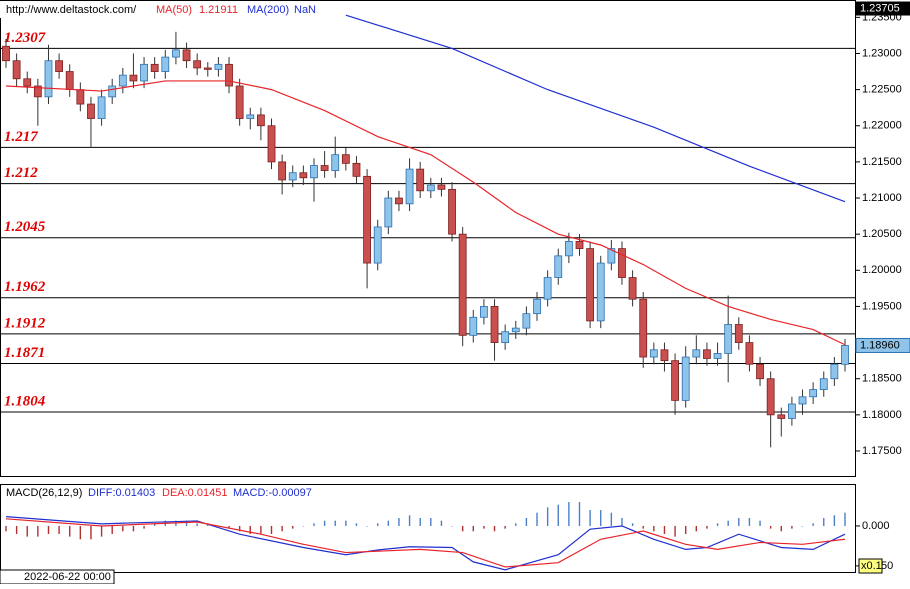  What do you see at coordinates (268, 10) in the screenshot?
I see `legend-ma200: MA(200)` at bounding box center [268, 10].